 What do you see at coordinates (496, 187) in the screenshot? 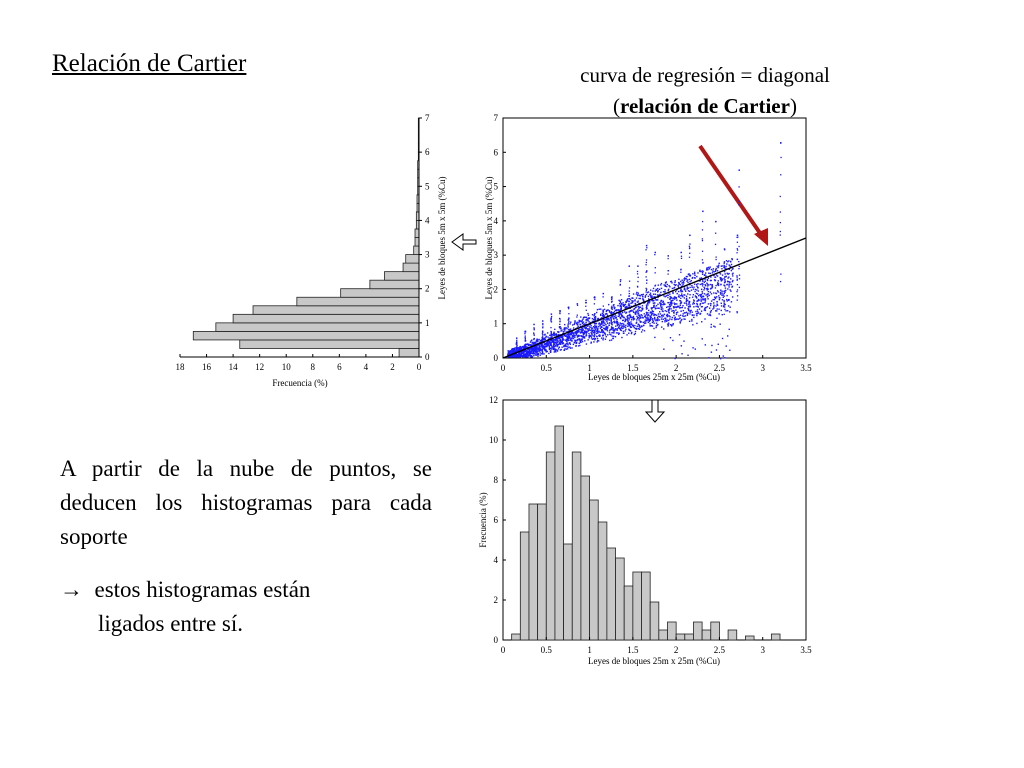
I see `scatter-y-tick-label: 5` at bounding box center [496, 187].